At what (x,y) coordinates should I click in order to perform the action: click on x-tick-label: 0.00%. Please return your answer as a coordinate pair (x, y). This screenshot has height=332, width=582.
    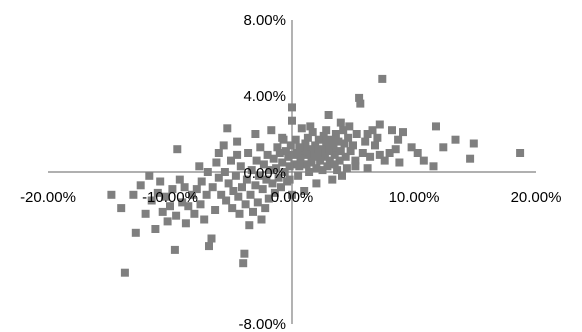
    Looking at the image, I should click on (292, 197).